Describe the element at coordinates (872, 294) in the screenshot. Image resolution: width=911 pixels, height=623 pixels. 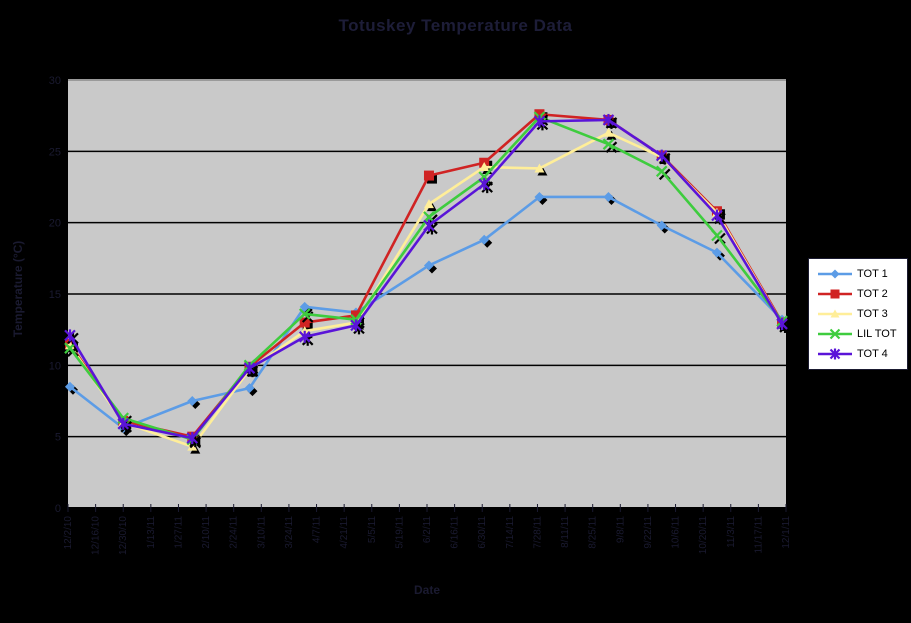
I see `legend-label: TOT 2` at that location.